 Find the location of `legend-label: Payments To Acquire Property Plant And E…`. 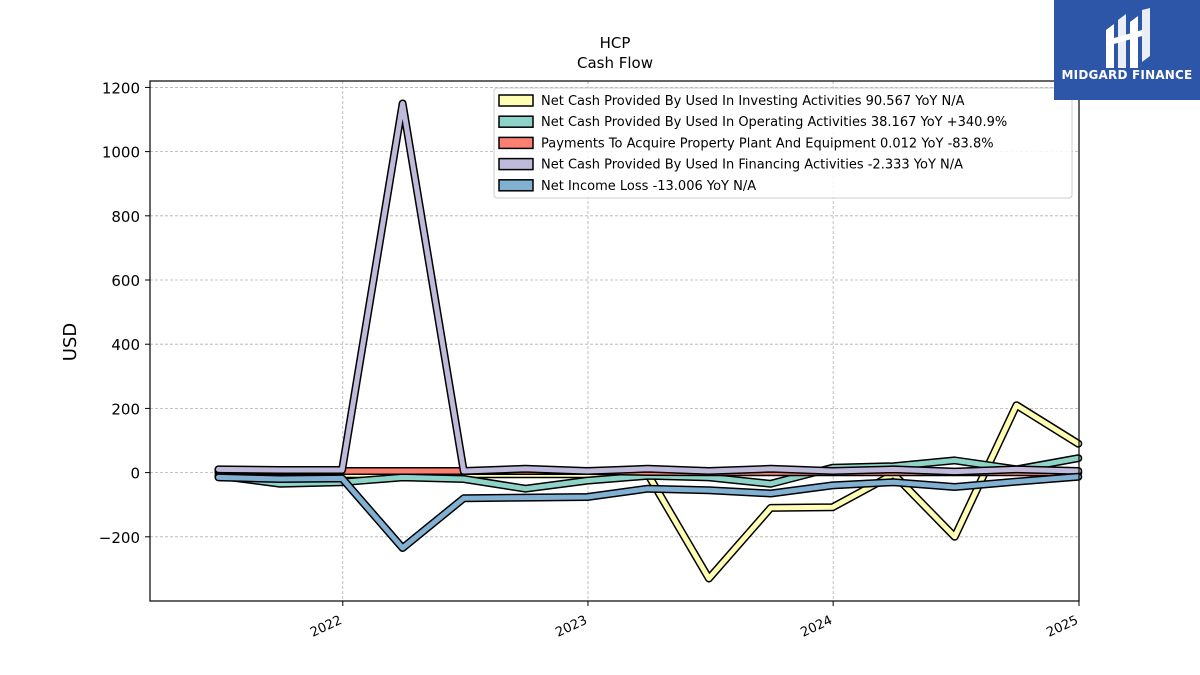

legend-label: Payments To Acquire Property Plant And E… is located at coordinates (767, 143).